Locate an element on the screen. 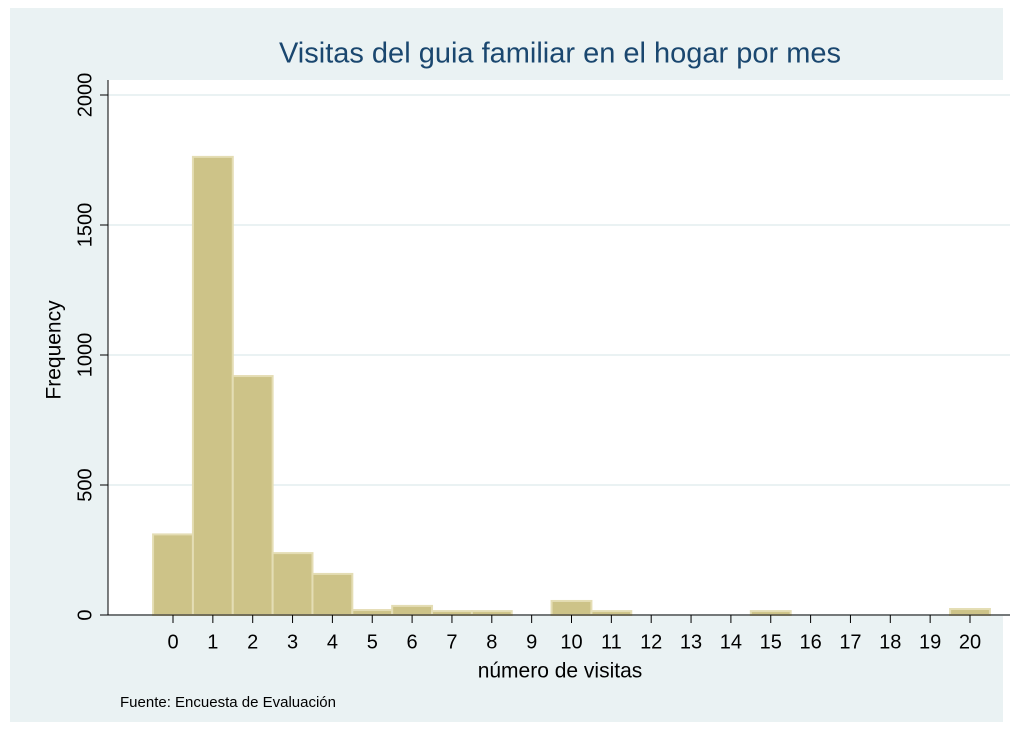 This screenshot has height=743, width=1014. x-tick-label: 5 is located at coordinates (372, 642).